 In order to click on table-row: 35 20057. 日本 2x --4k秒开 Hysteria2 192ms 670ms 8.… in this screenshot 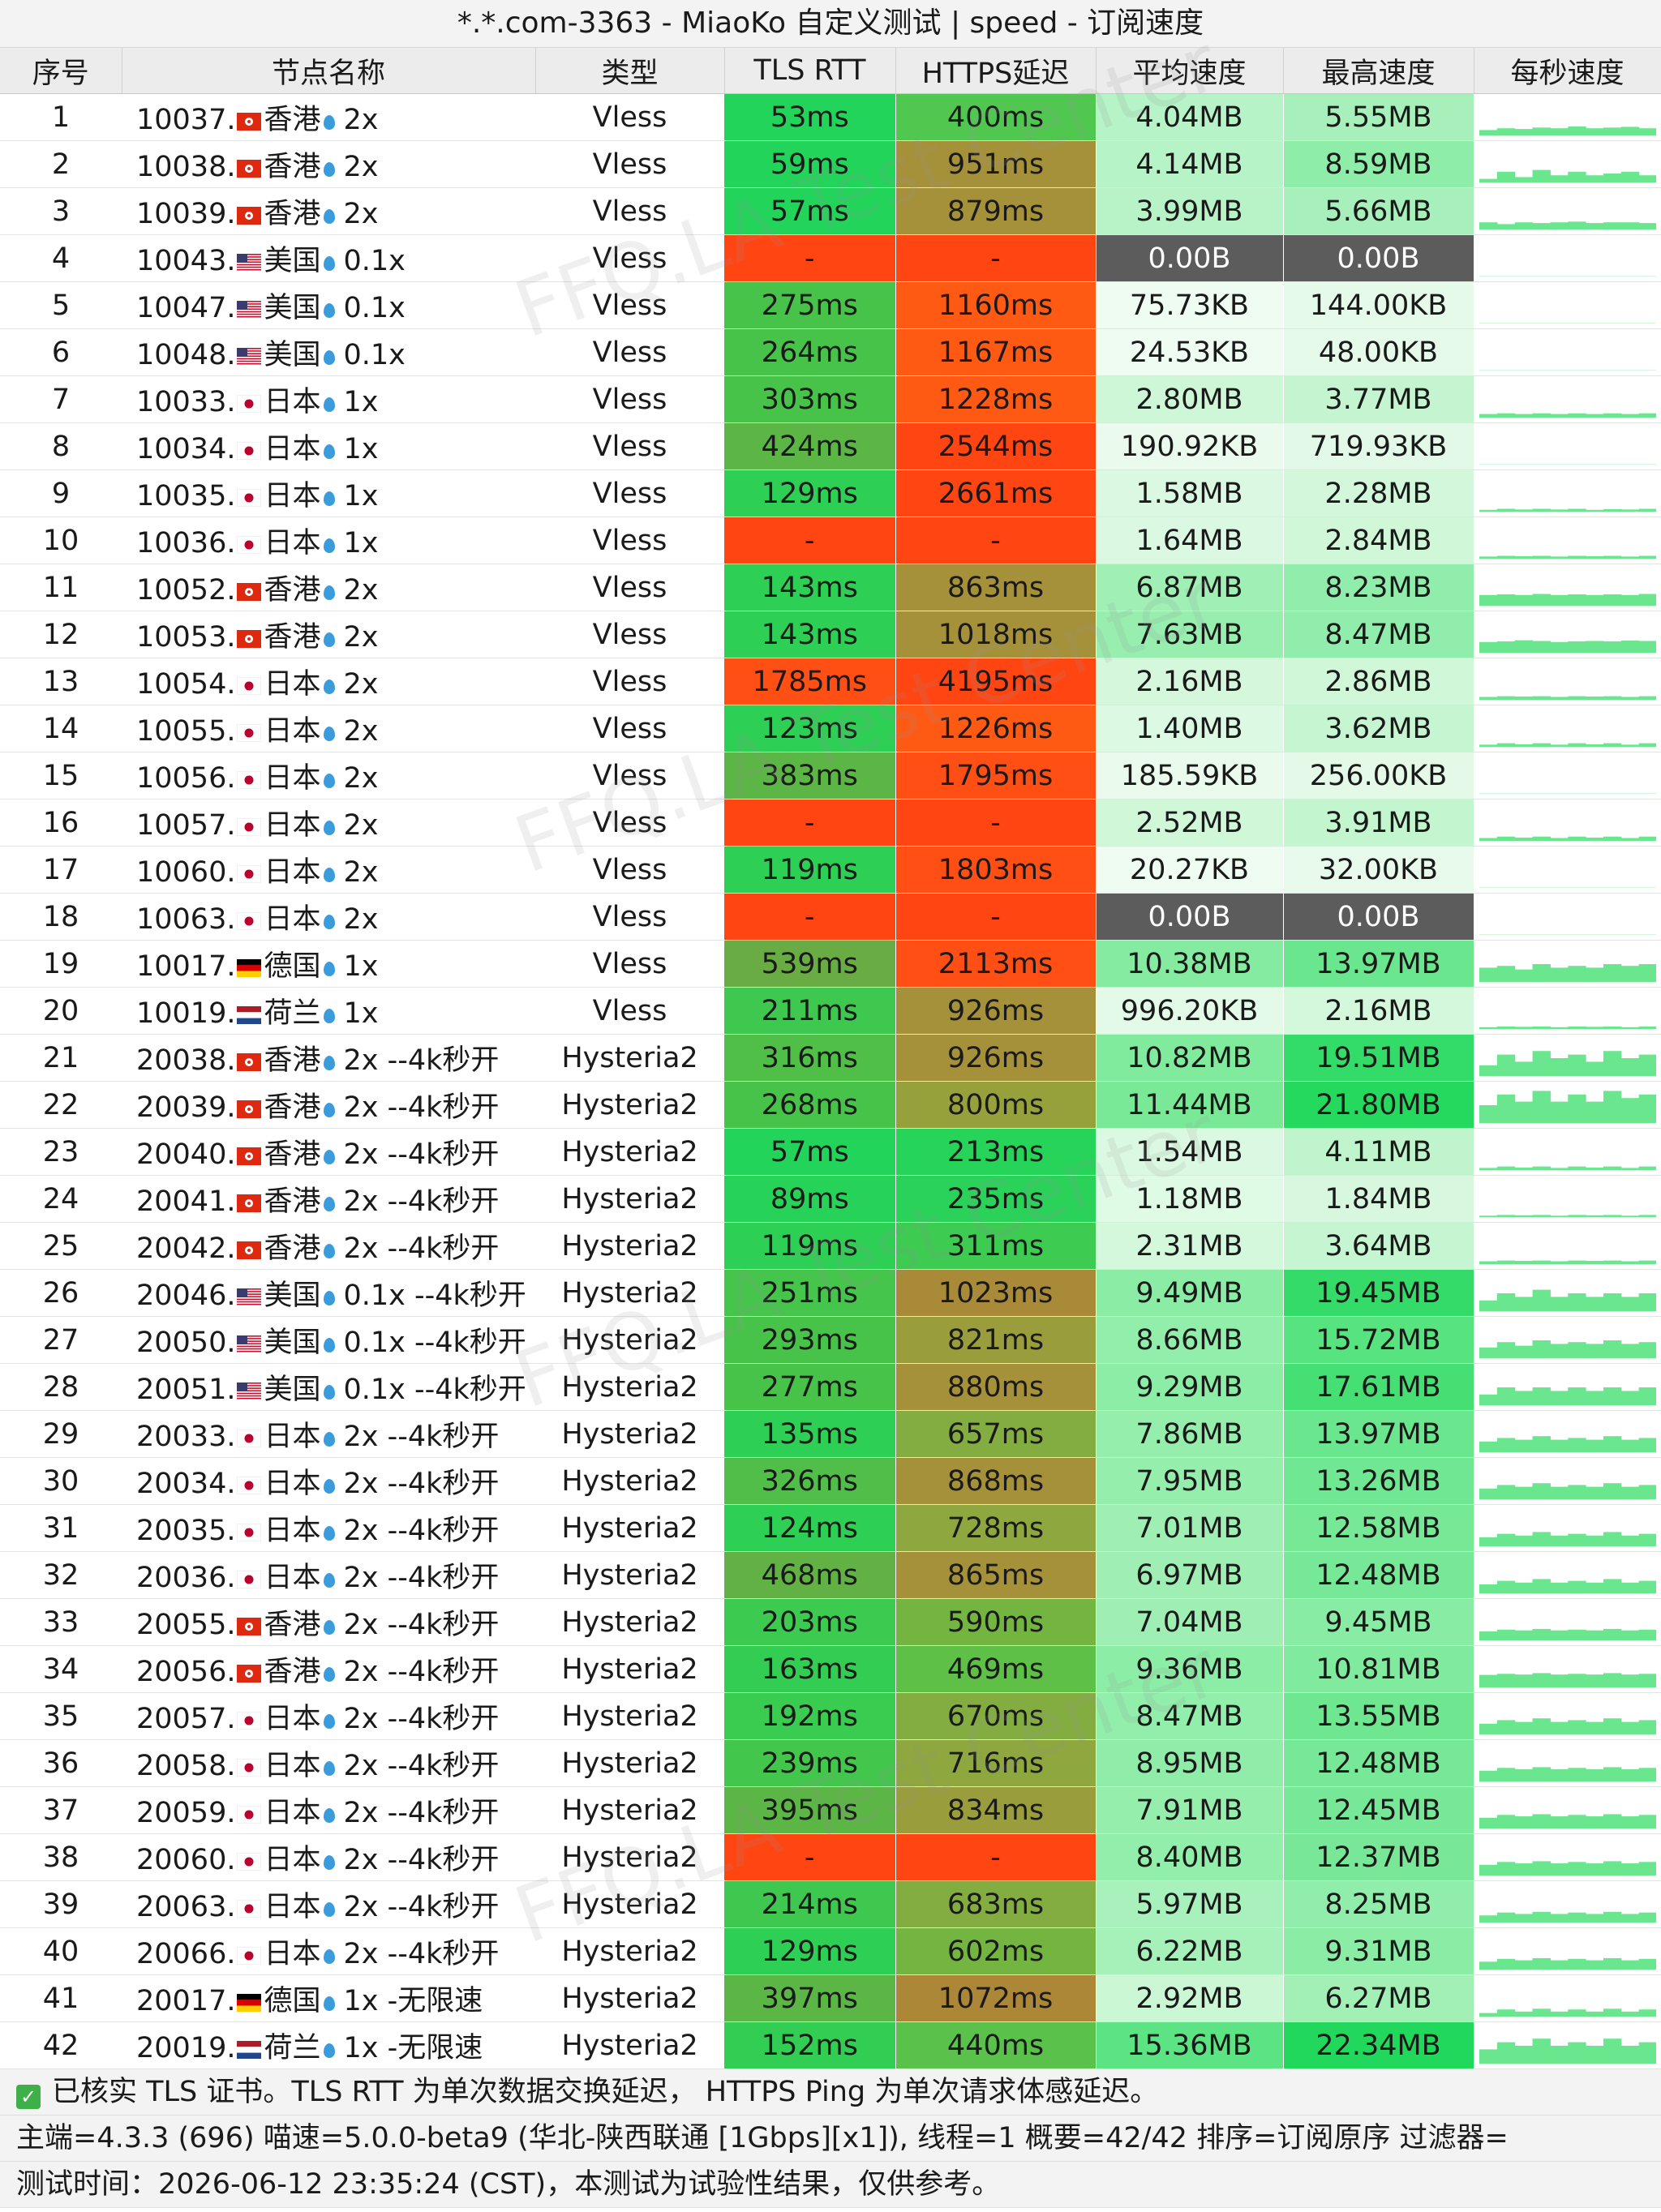, I will do `click(830, 1716)`.